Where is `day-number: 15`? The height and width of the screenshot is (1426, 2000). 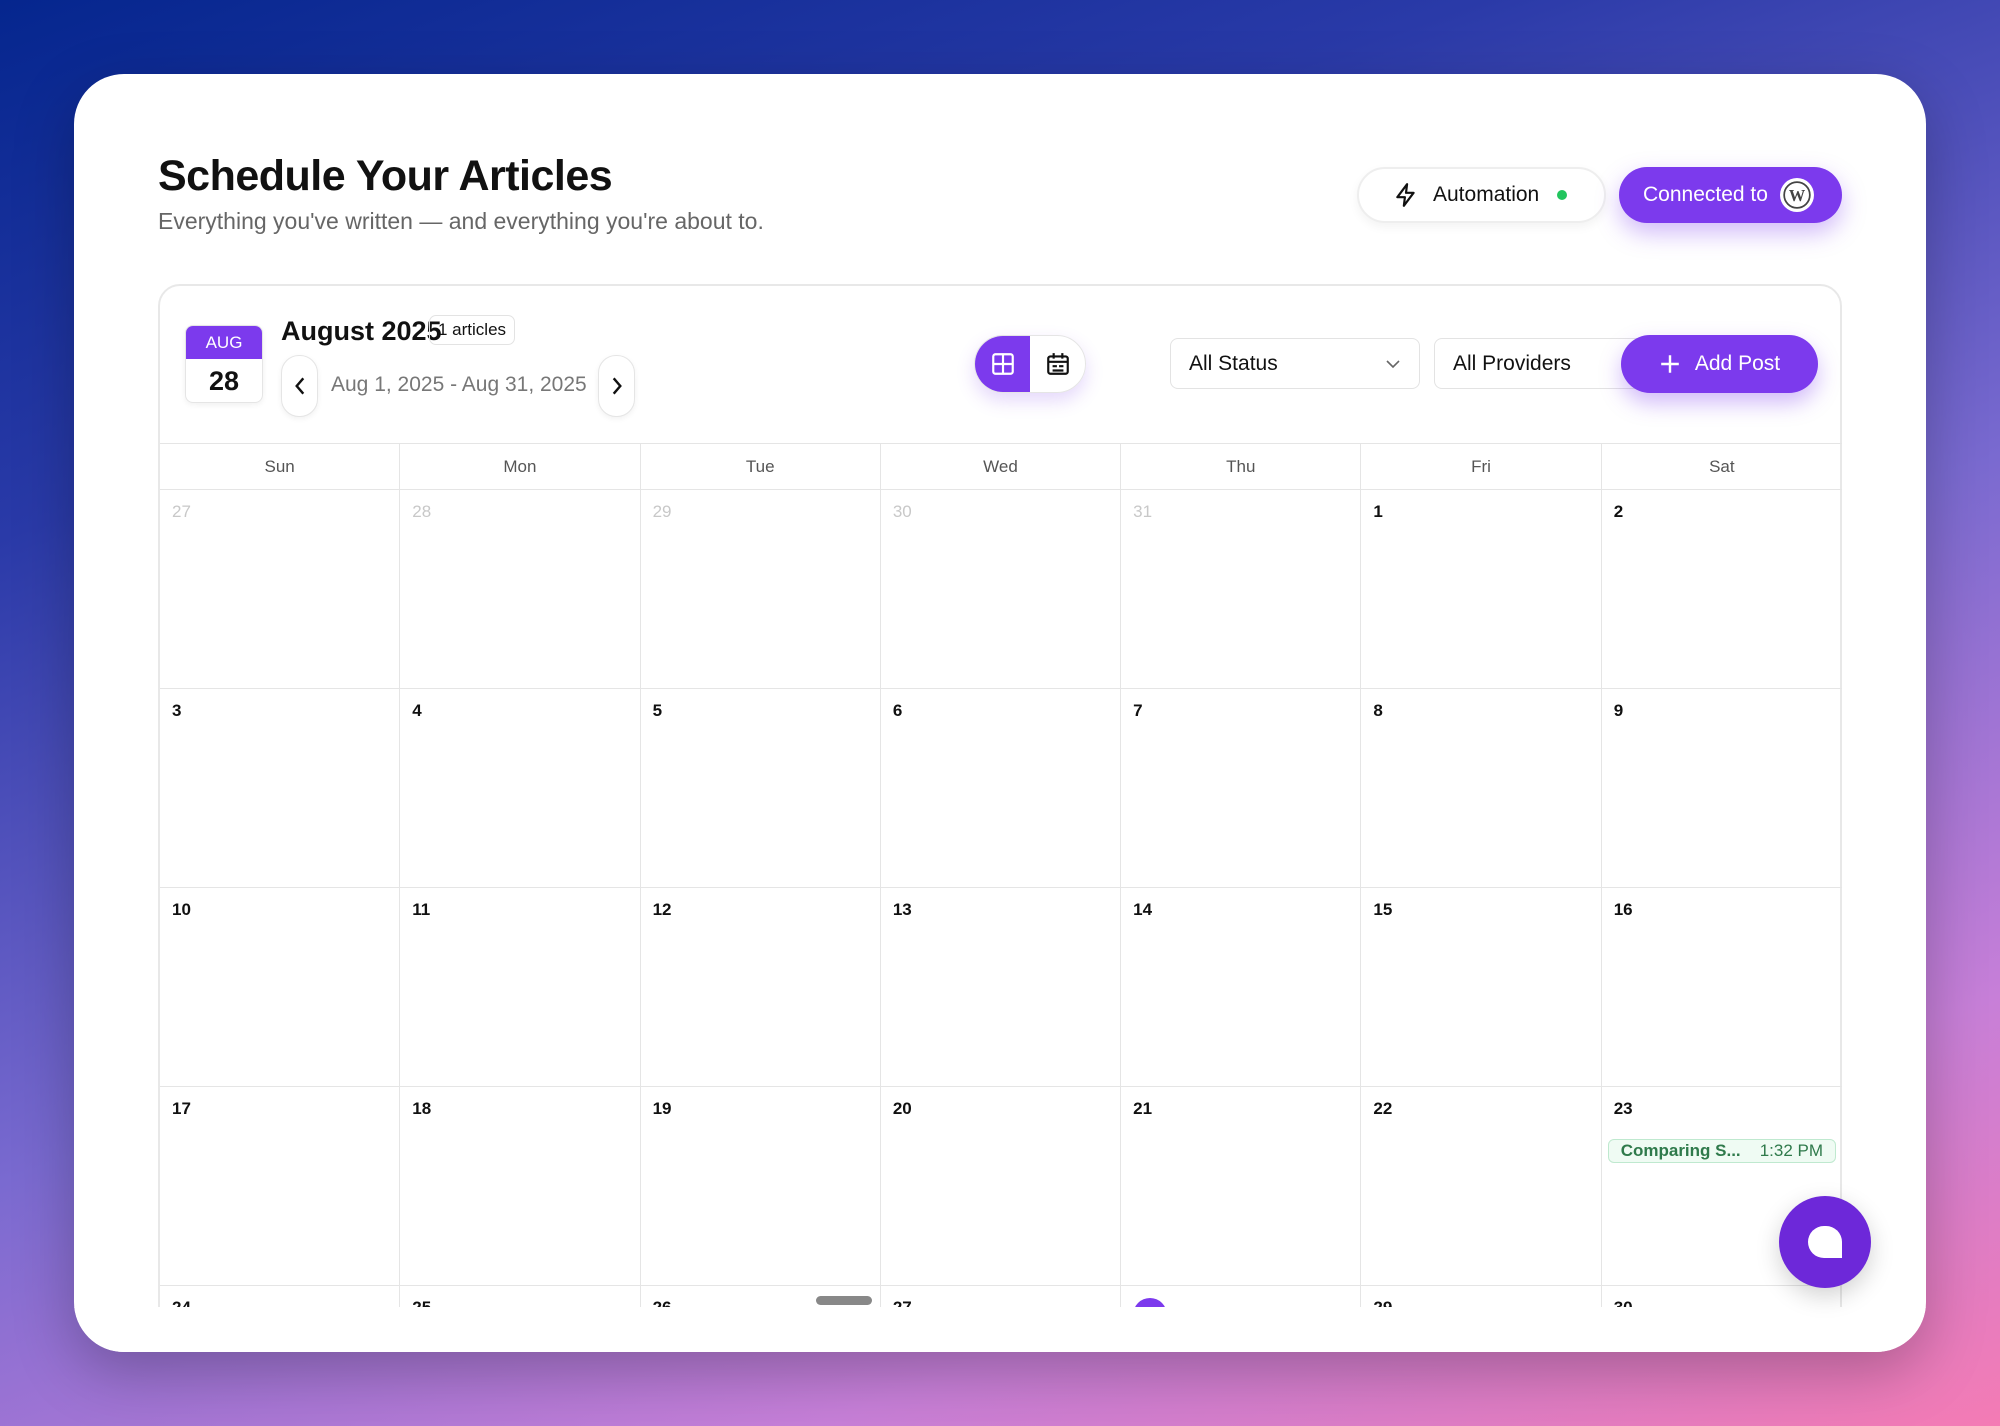
day-number: 15 is located at coordinates (1383, 909).